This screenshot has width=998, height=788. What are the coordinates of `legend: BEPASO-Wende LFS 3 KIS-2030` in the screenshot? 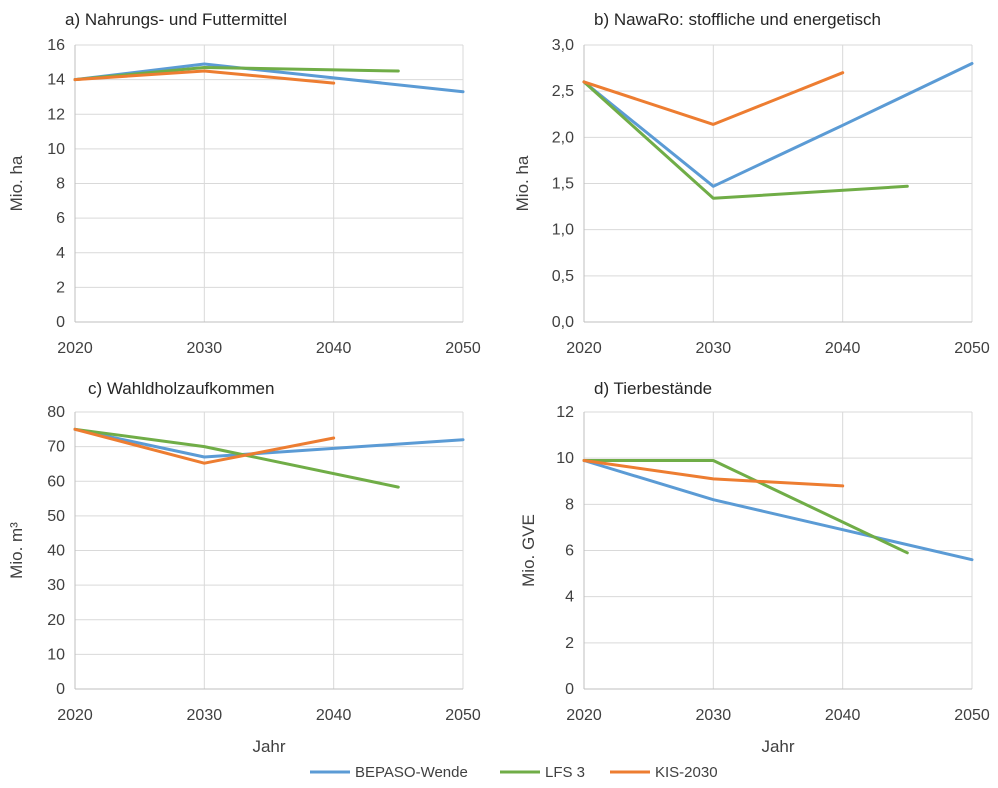 It's located at (514, 772).